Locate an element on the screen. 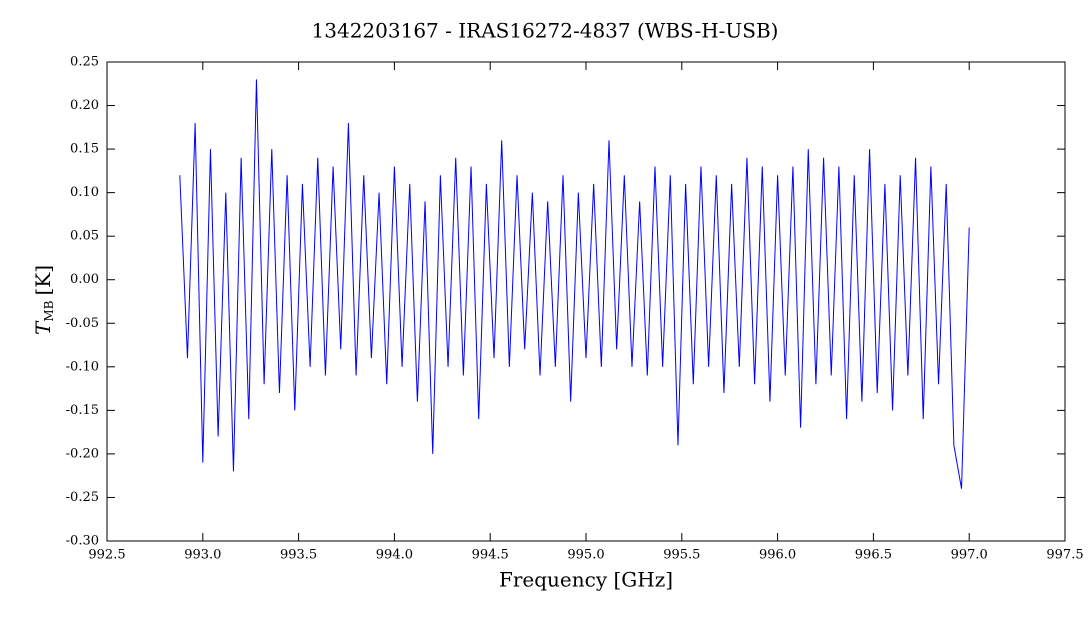 Image resolution: width=1090 pixels, height=618 pixels. x-tick-label: 995.5 is located at coordinates (681, 555).